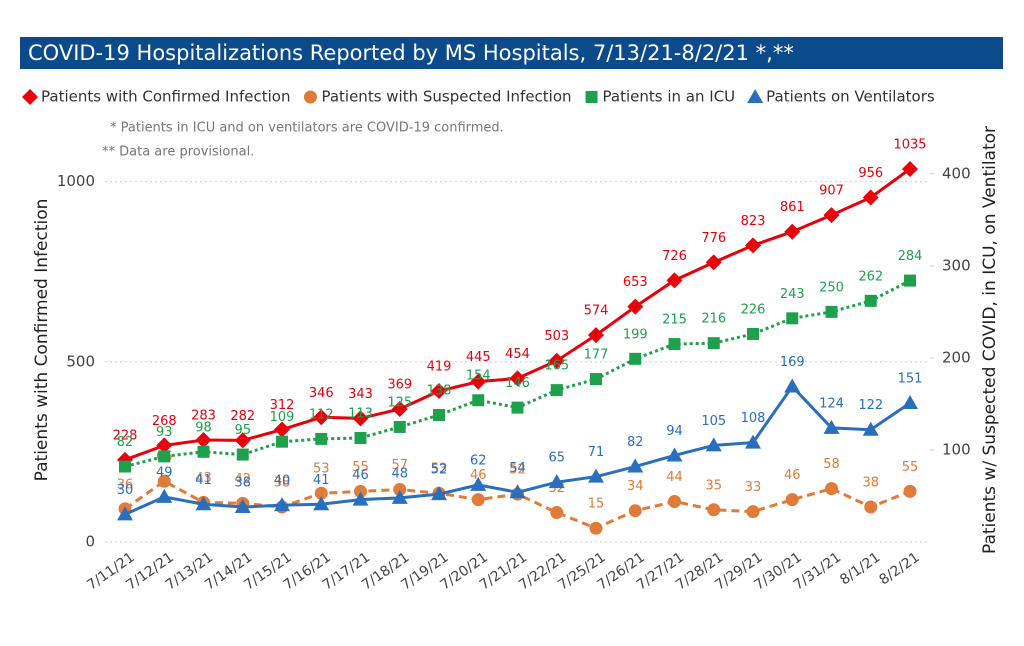  What do you see at coordinates (860, 568) in the screenshot?
I see `x-tick-label: 8/1/21` at bounding box center [860, 568].